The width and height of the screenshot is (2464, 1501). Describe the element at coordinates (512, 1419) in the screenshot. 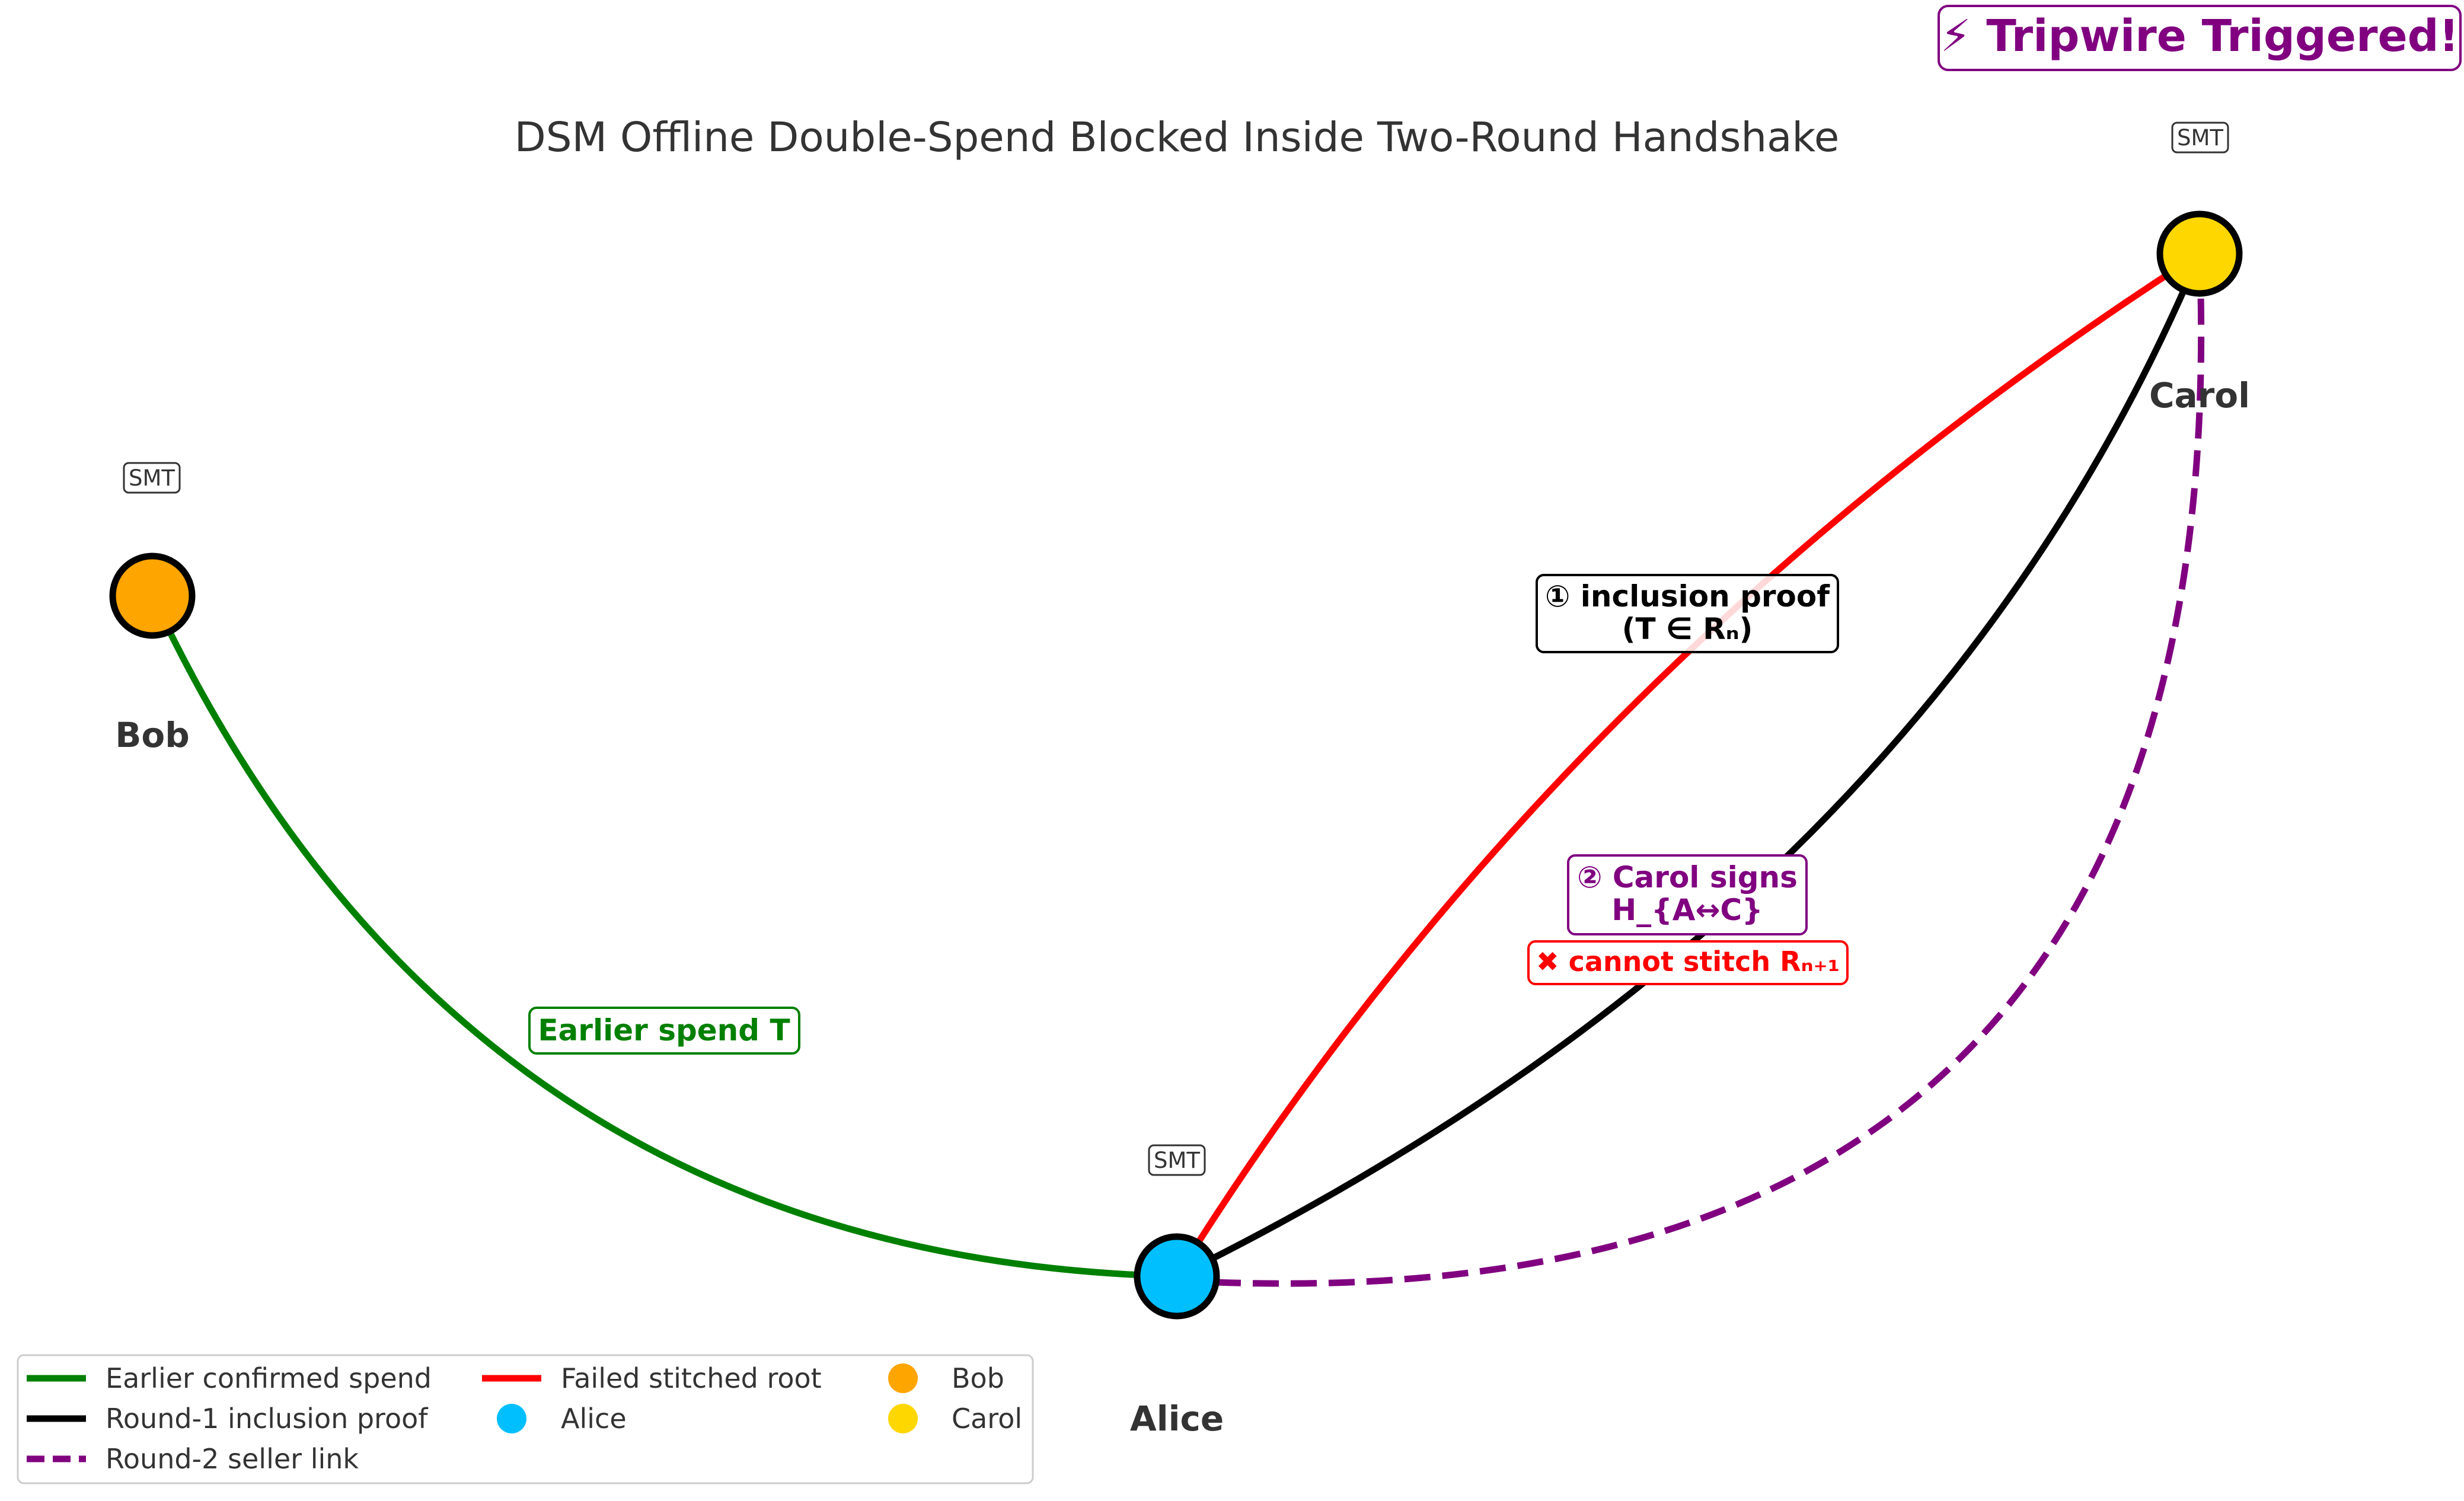

I see `legend-swatch-alice` at that location.